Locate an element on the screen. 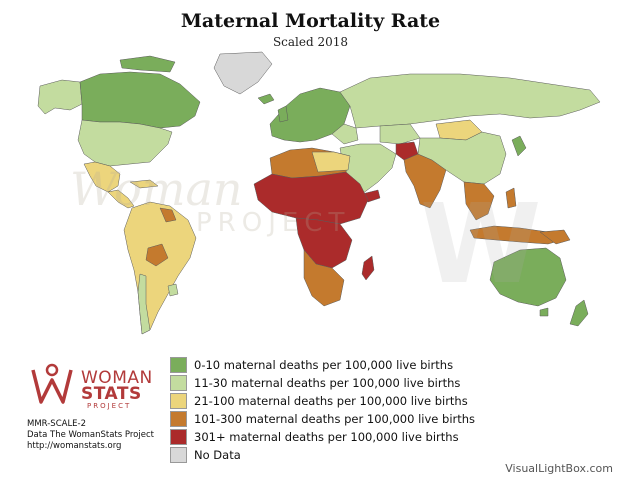 The height and width of the screenshot is (480, 621). region-greenland is located at coordinates (243, 73).